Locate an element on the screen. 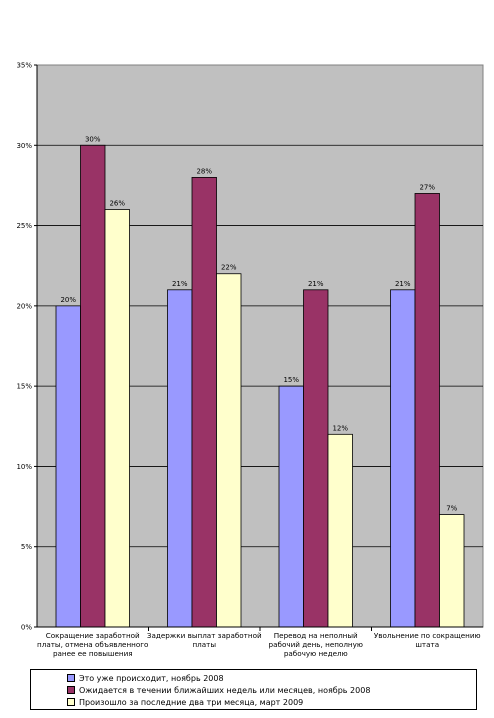 The width and height of the screenshot is (494, 718). data-label: 7% is located at coordinates (451, 509).